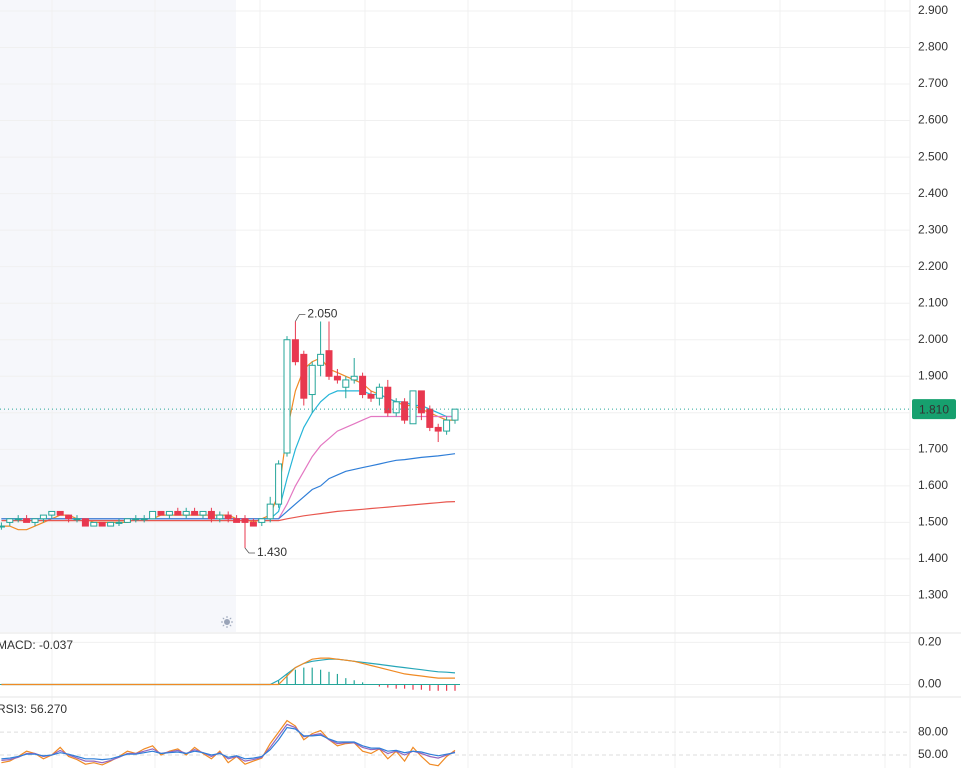  I want to click on last-price-label: 1.810, so click(934, 409).